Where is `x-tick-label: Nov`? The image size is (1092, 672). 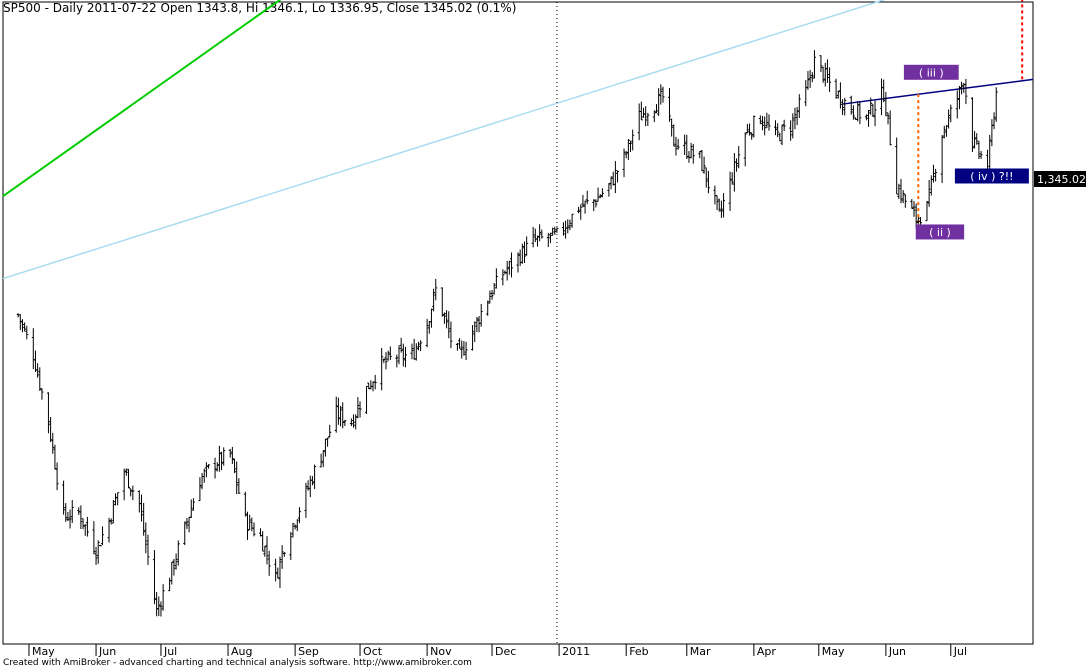
x-tick-label: Nov is located at coordinates (441, 651).